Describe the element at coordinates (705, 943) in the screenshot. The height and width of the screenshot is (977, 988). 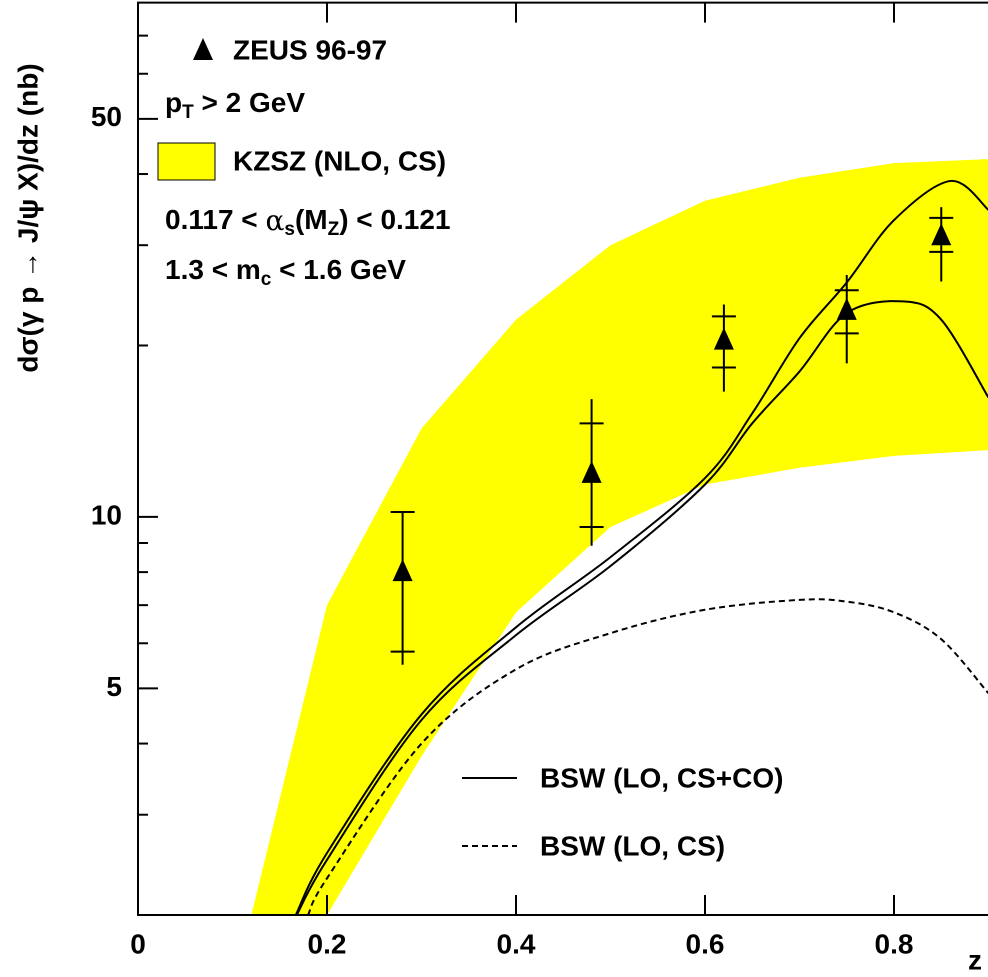
I see `x-tick-label: 0.6` at that location.